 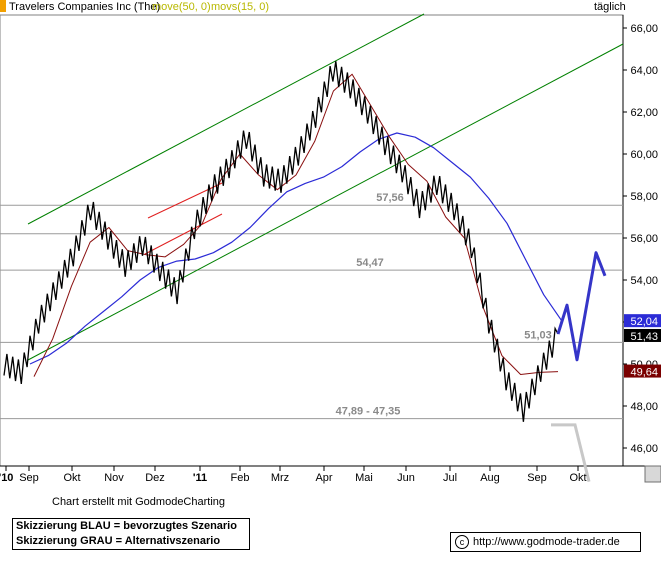 I want to click on value-badge-label: 51,43, so click(x=644, y=337).